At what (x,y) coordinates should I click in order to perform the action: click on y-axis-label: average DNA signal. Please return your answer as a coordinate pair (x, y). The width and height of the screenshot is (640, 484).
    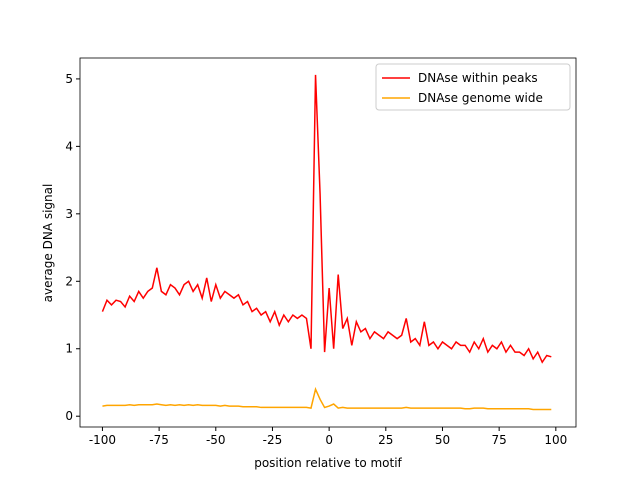
    Looking at the image, I should click on (48, 243).